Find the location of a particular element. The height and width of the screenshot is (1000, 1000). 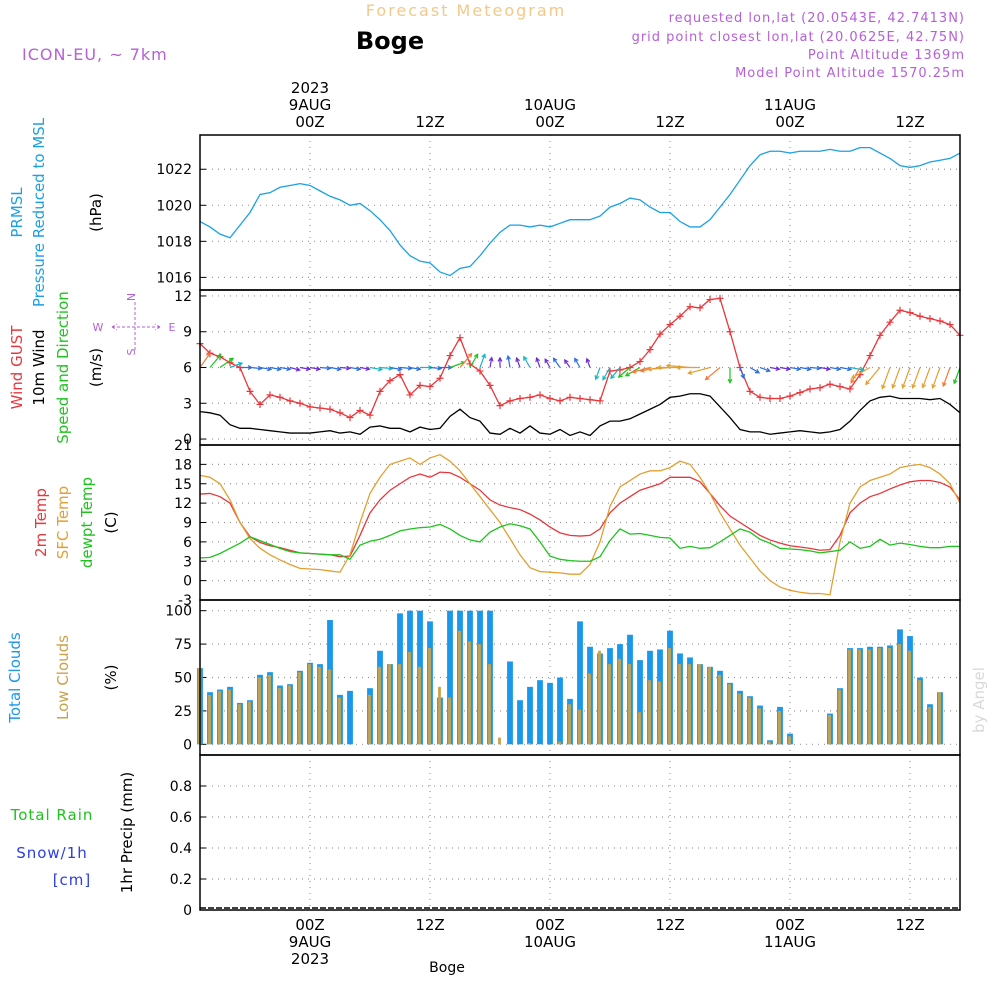

y-tick-label: 100 is located at coordinates (178, 612).